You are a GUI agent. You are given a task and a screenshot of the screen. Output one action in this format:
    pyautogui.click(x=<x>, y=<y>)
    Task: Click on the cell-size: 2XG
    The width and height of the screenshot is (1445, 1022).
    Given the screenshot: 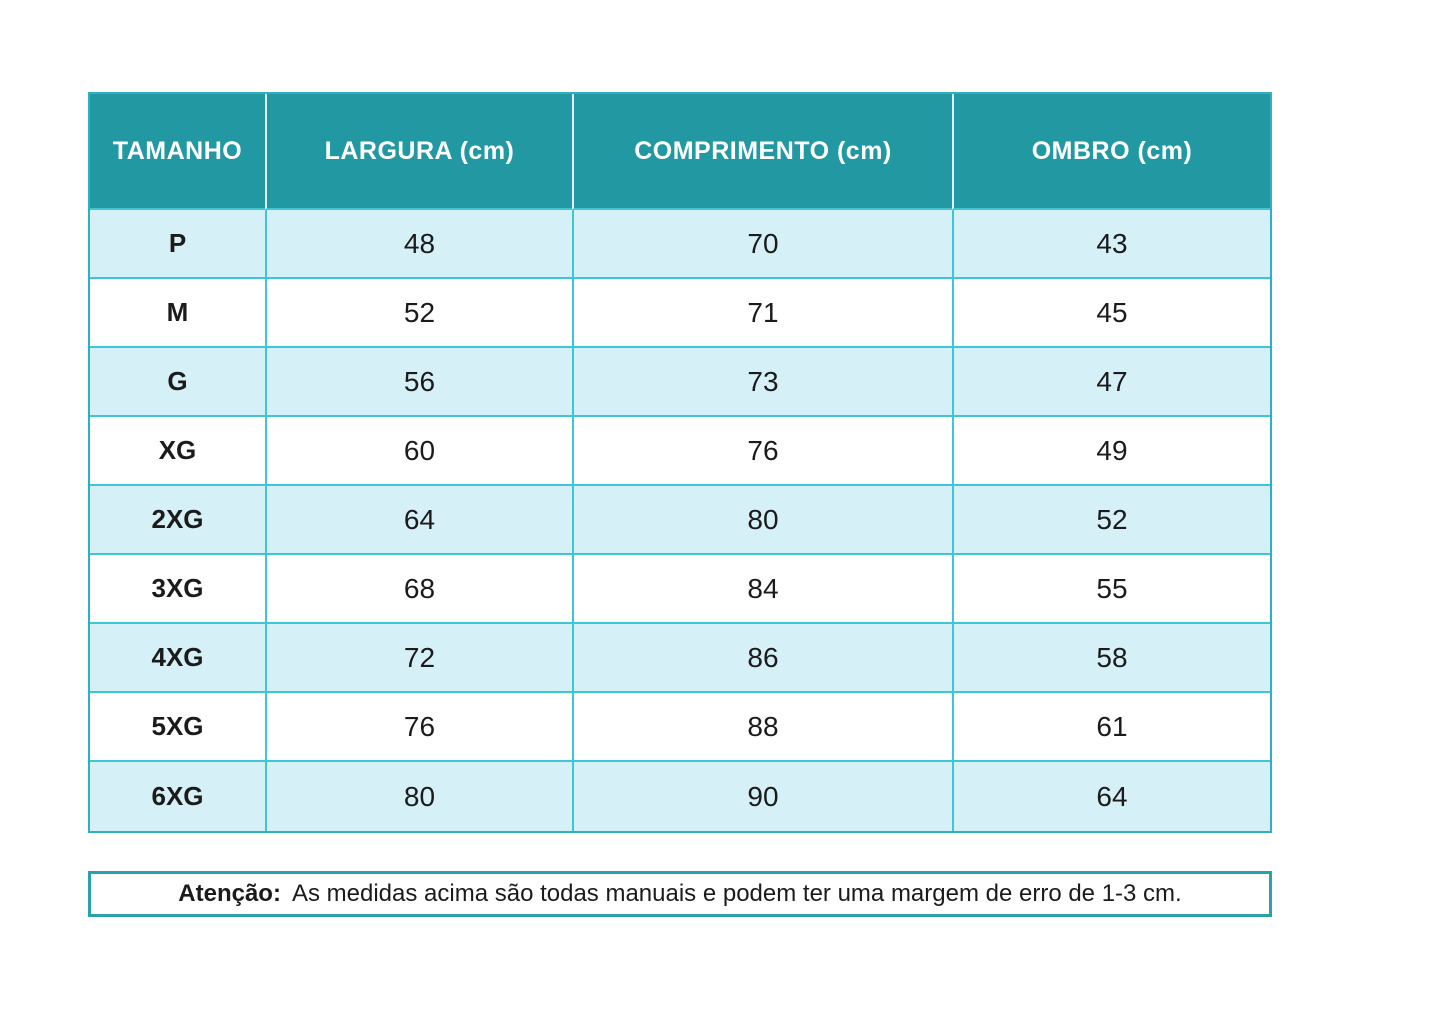 What is the action you would take?
    pyautogui.click(x=177, y=520)
    